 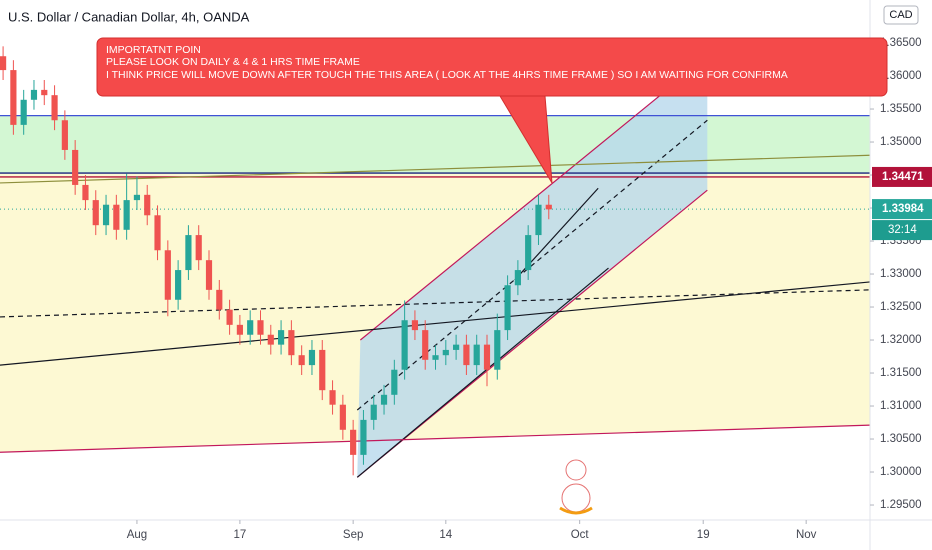 What do you see at coordinates (580, 535) in the screenshot?
I see `x-tick-label: Oct` at bounding box center [580, 535].